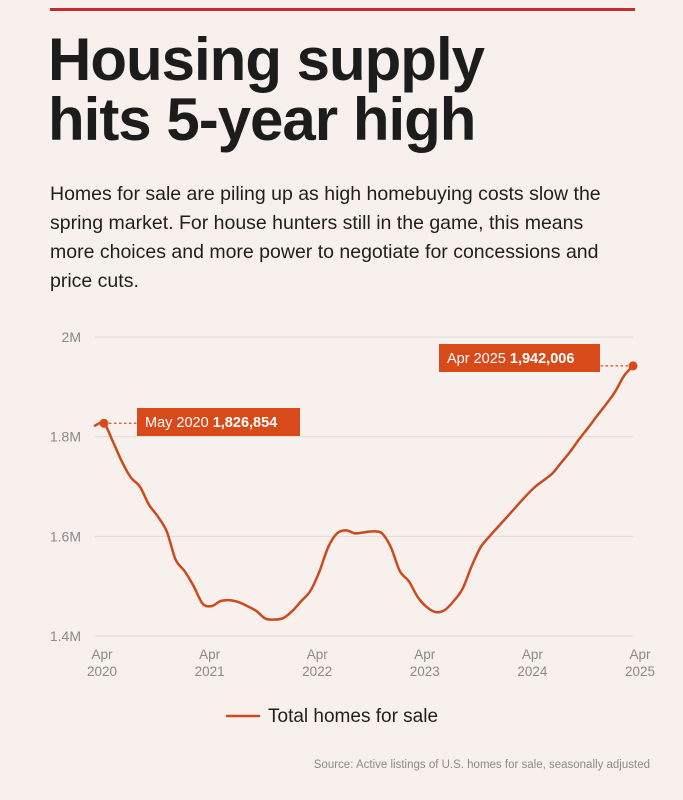 The width and height of the screenshot is (683, 800). Describe the element at coordinates (65, 536) in the screenshot. I see `y-tick-label: 1.6M` at that location.